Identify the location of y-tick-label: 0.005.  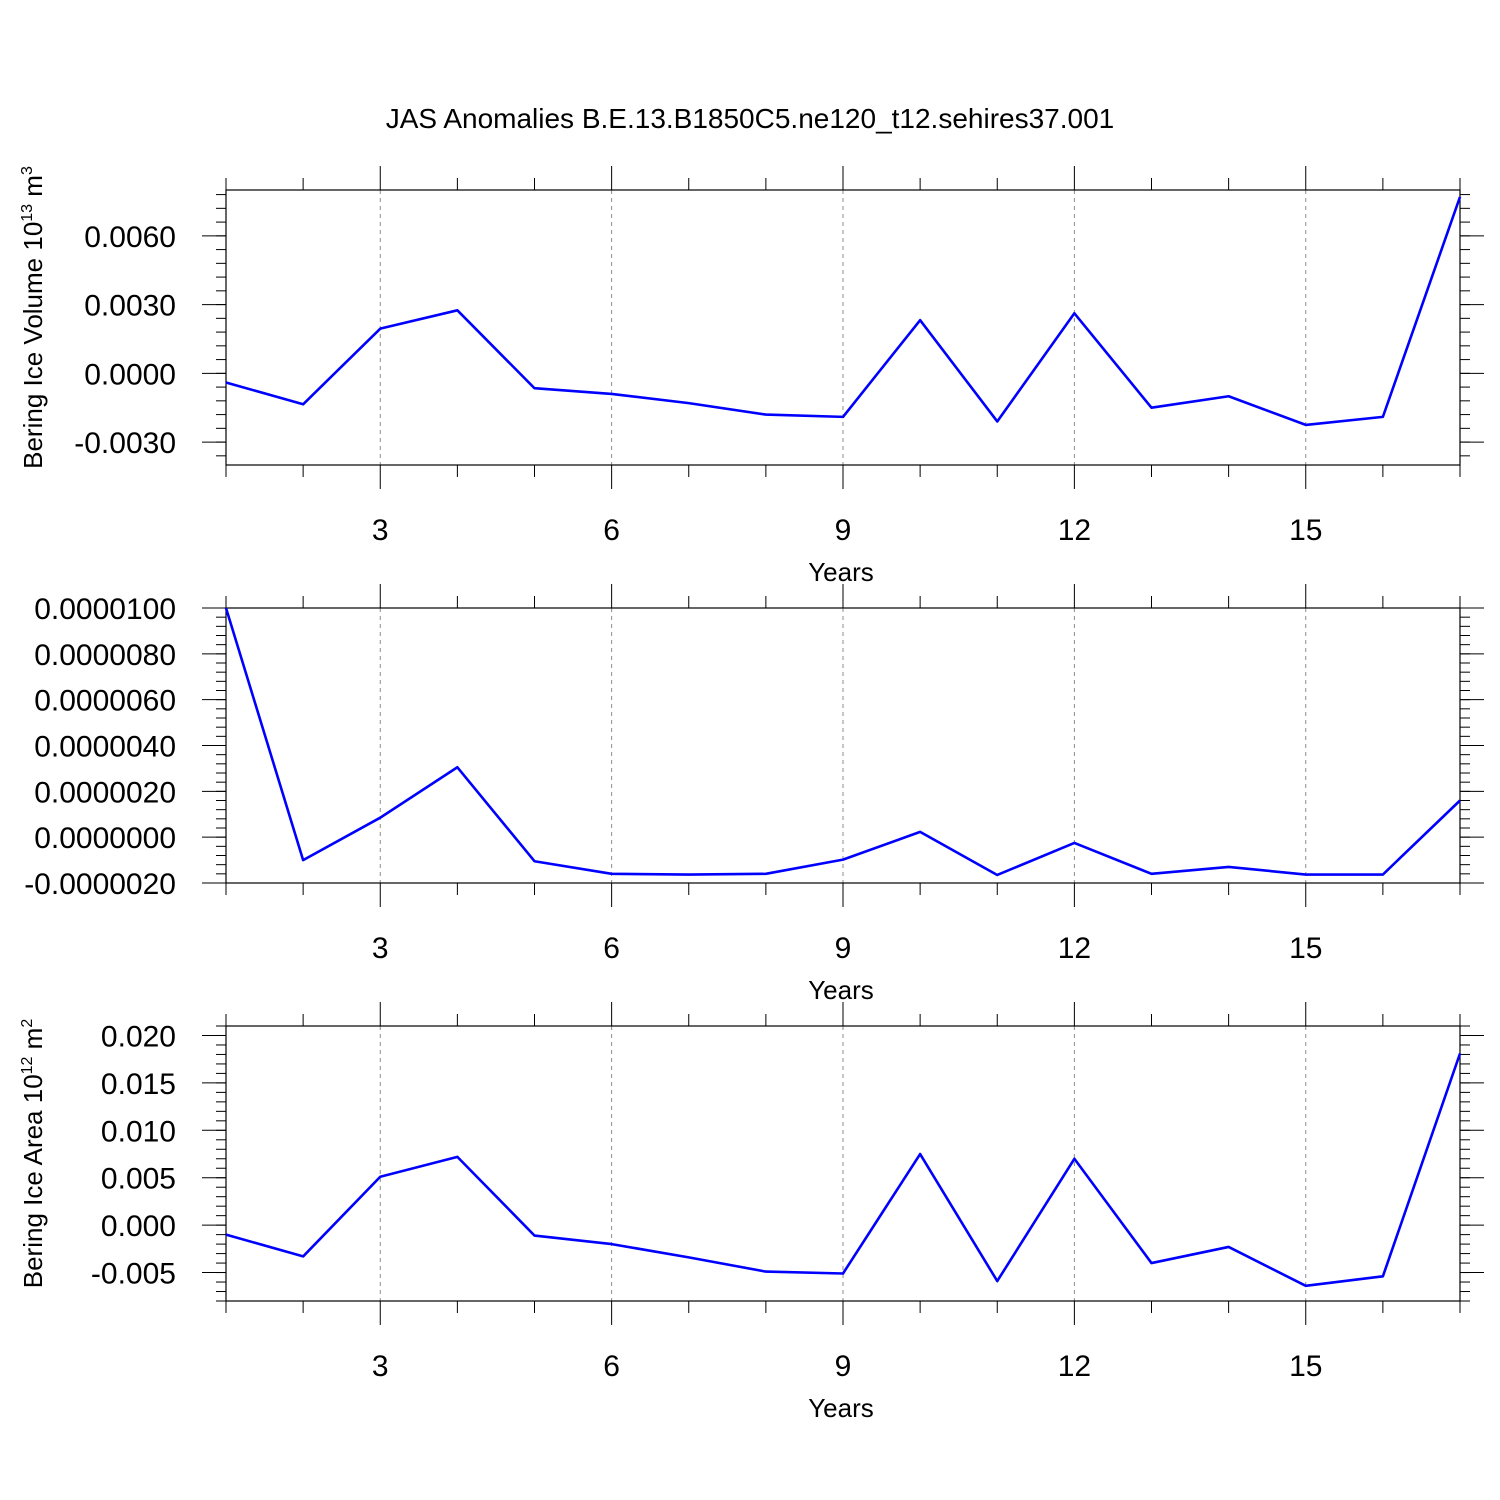
(138, 1179).